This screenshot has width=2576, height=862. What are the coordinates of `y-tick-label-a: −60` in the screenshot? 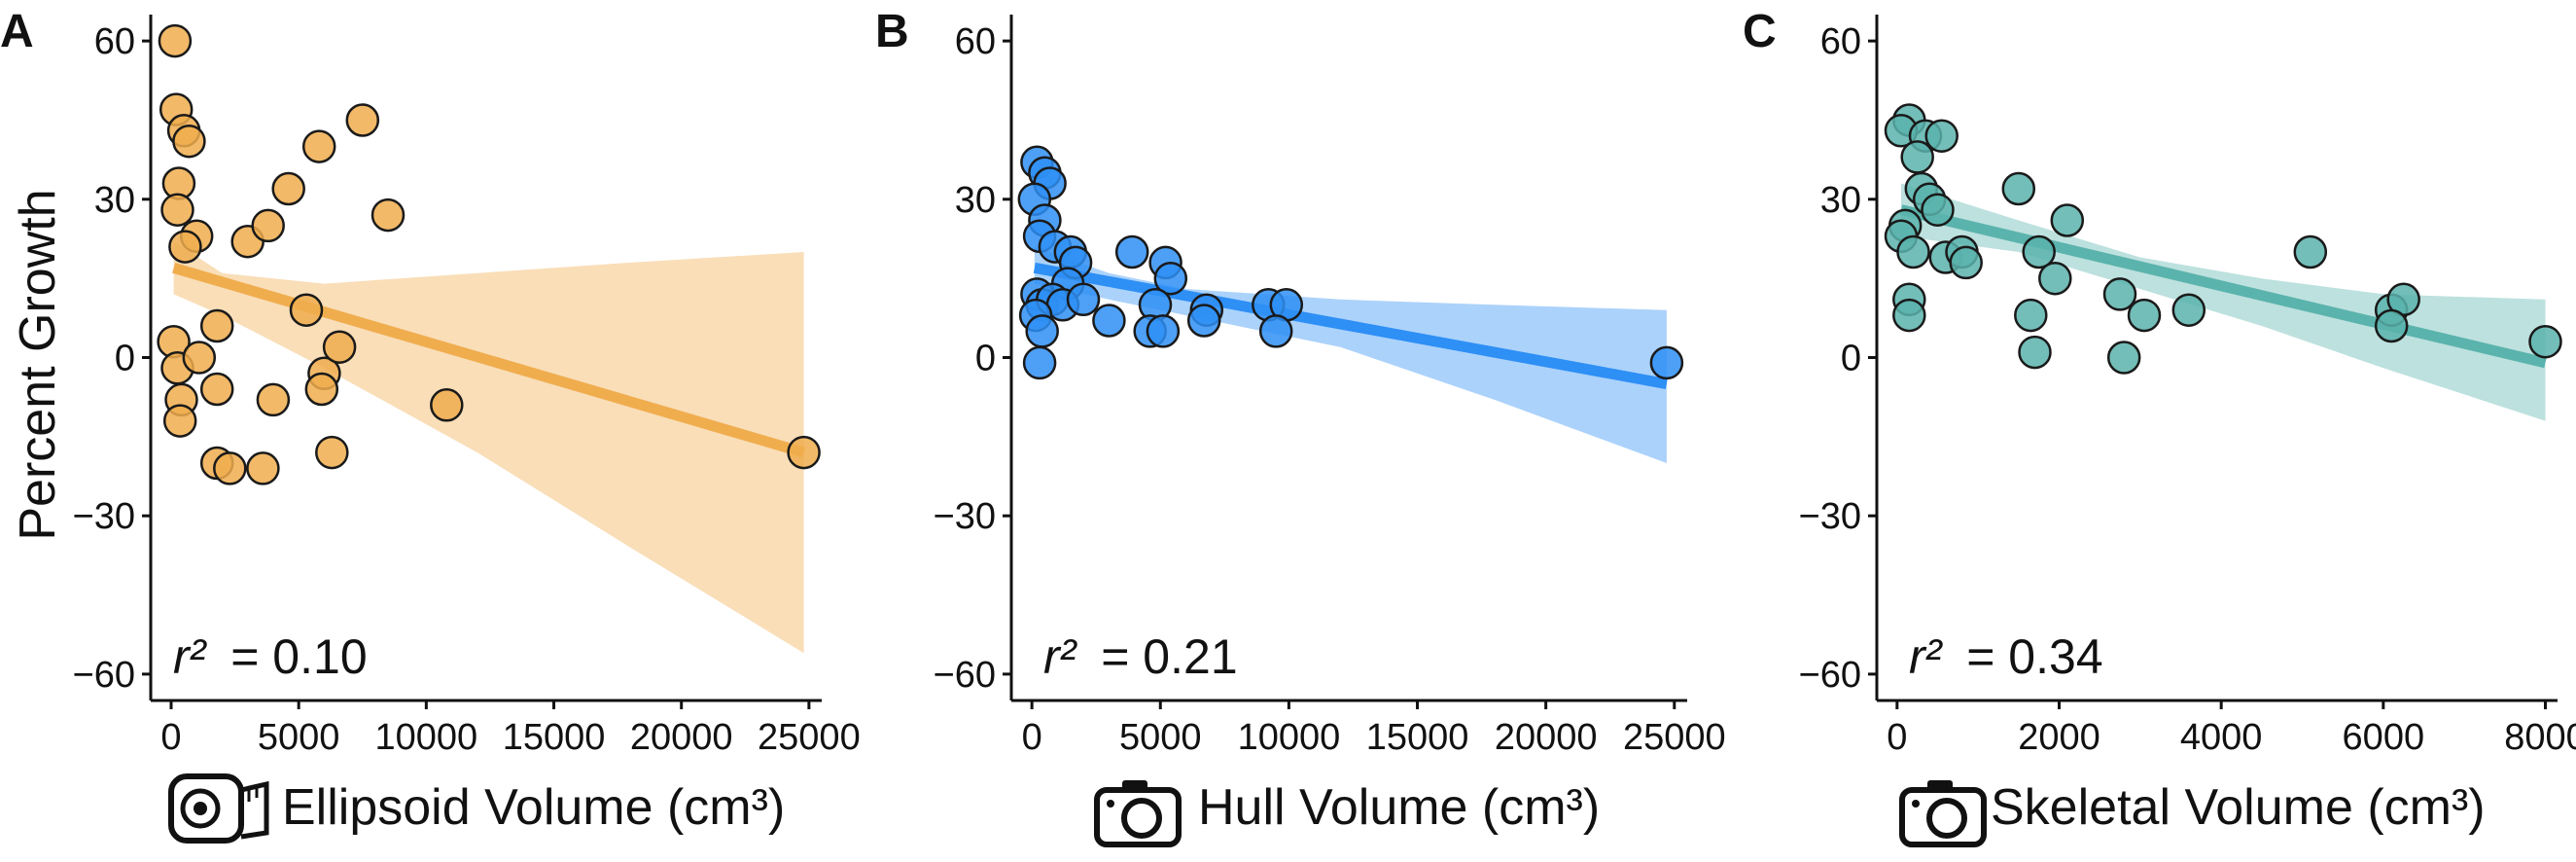 It's located at (104, 675).